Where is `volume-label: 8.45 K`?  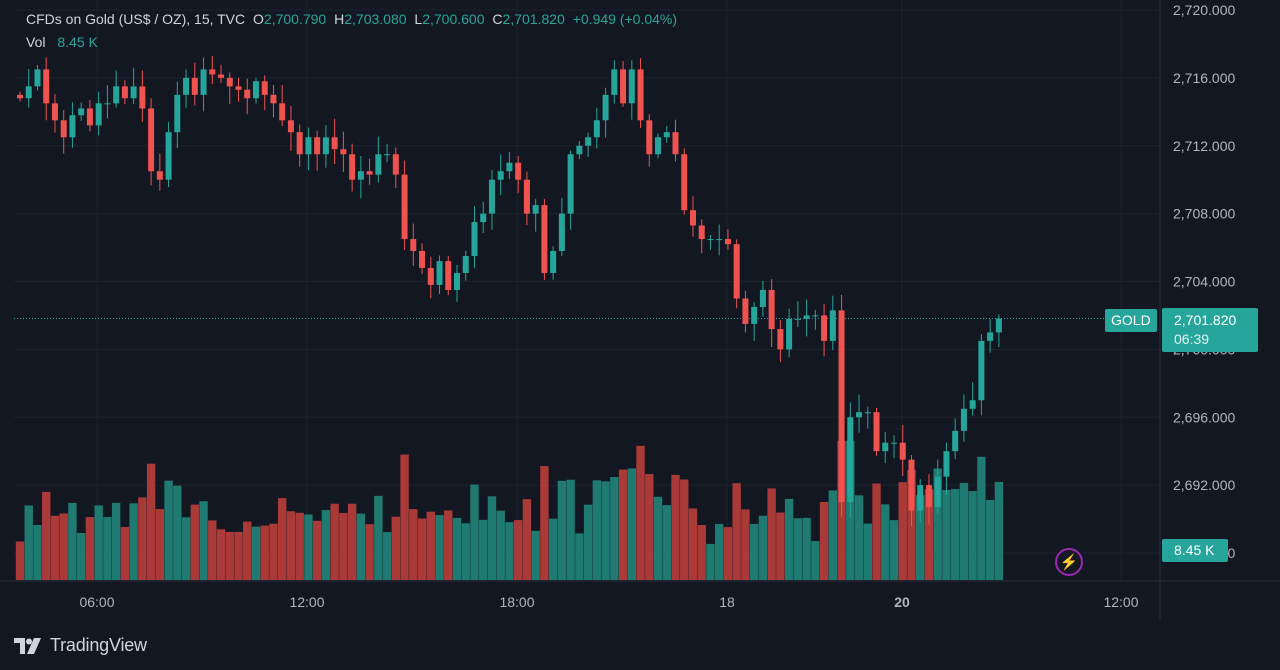 volume-label: 8.45 K is located at coordinates (1195, 550).